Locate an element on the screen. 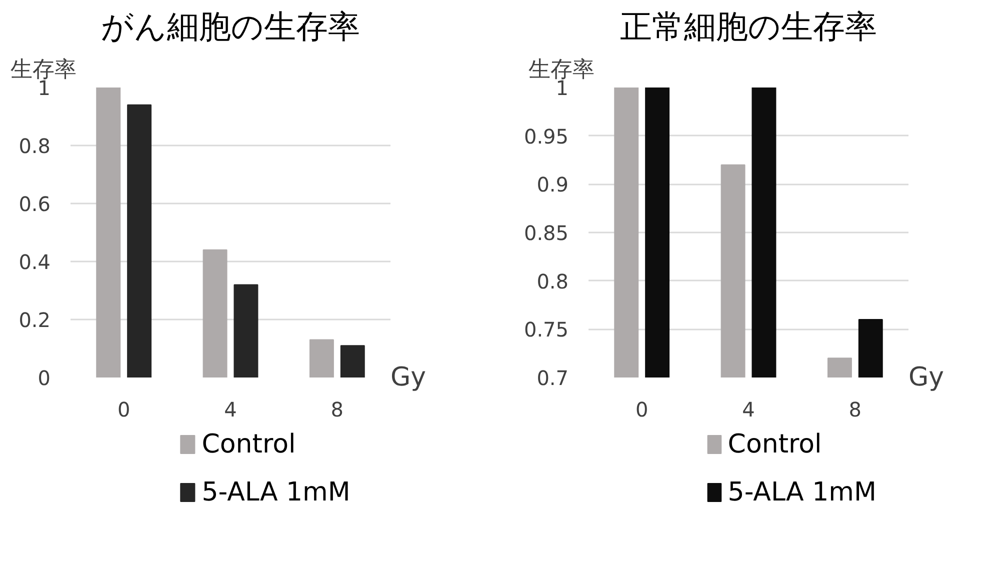 Image resolution: width=996 pixels, height=578 pixels. y-tick-label: 0.7 is located at coordinates (552, 378).